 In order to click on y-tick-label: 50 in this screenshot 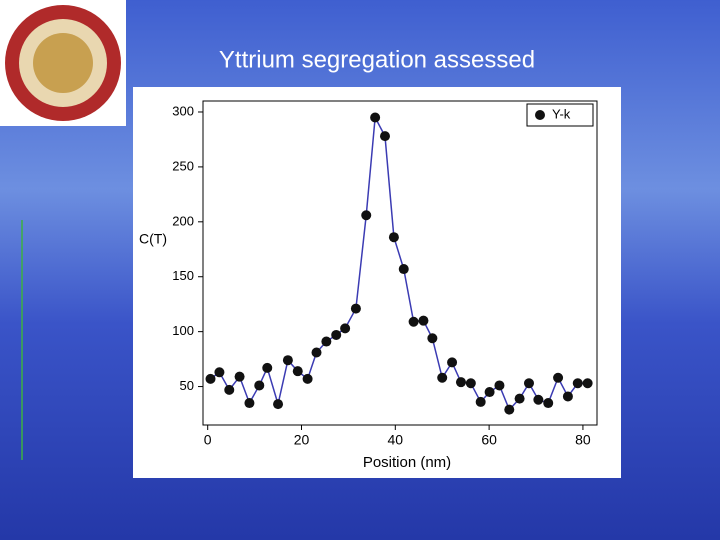, I will do `click(187, 385)`.